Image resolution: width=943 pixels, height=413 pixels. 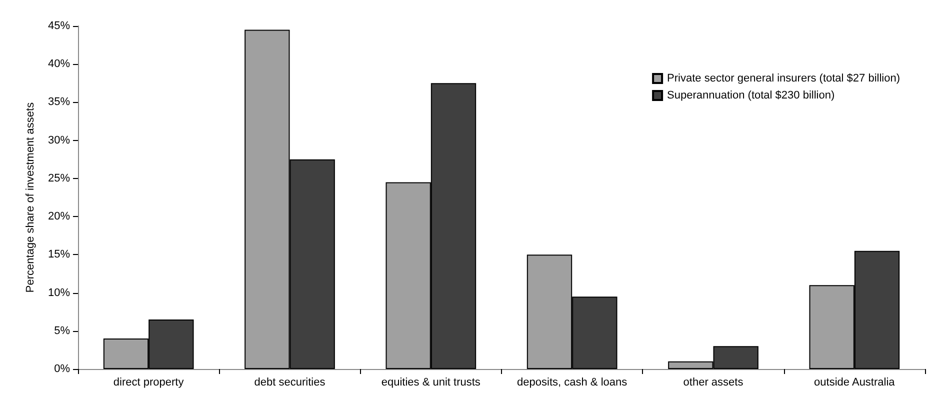 I want to click on y-tick-label: 0%, so click(x=62, y=369).